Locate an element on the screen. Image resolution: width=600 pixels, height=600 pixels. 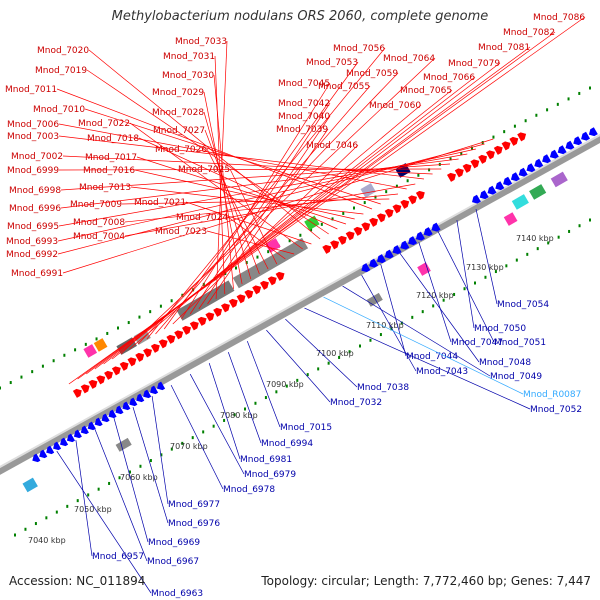
gene-label-top: Mnod_7029 is located at coordinates (178, 93).